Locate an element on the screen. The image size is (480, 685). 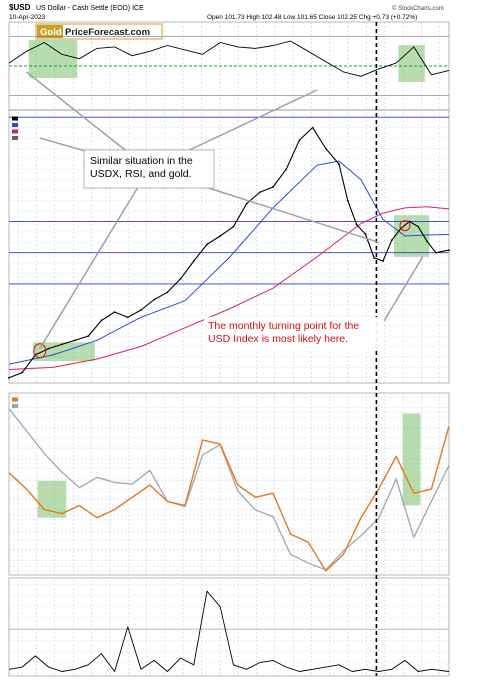
chart-date: 10-Apr-2023 is located at coordinates (27, 17).